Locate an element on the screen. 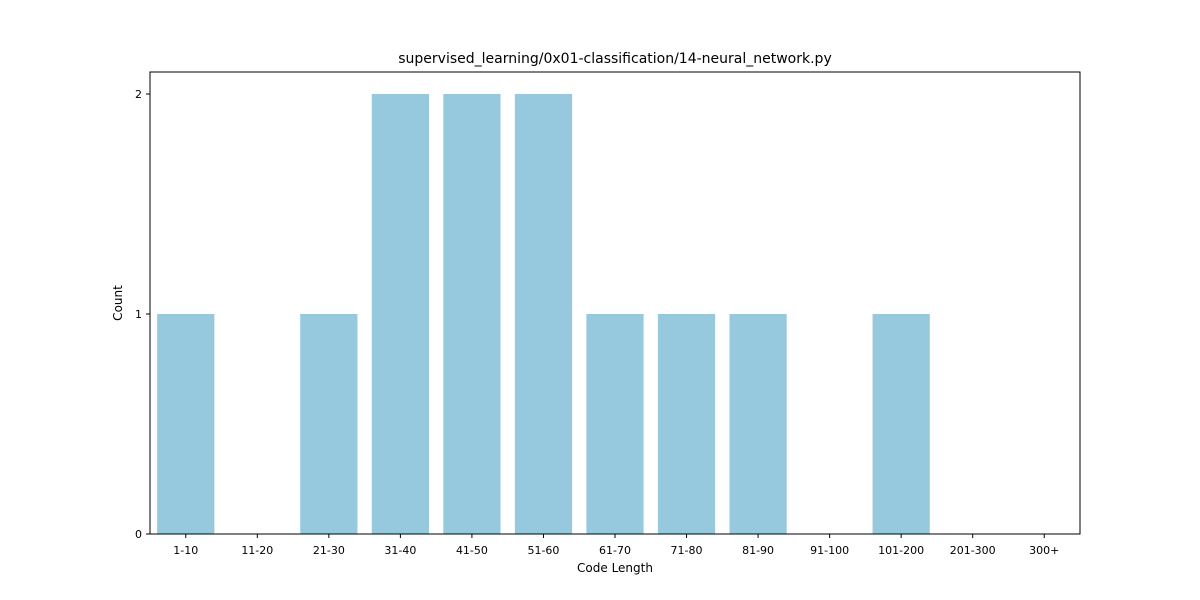  x-tick-label: 71-80 is located at coordinates (687, 550).